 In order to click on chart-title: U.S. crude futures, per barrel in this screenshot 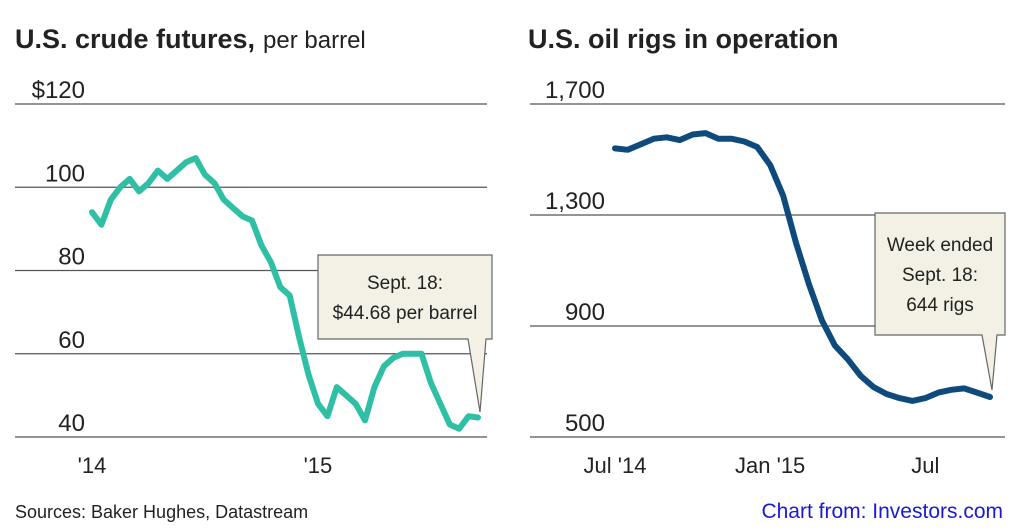, I will do `click(190, 39)`.